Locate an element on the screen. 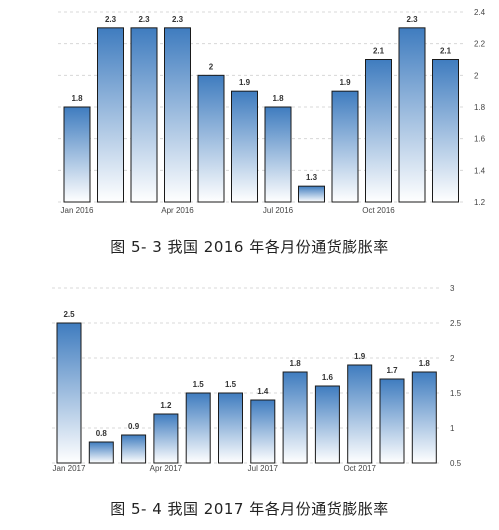  y-tick-label: 1.8 is located at coordinates (480, 107).